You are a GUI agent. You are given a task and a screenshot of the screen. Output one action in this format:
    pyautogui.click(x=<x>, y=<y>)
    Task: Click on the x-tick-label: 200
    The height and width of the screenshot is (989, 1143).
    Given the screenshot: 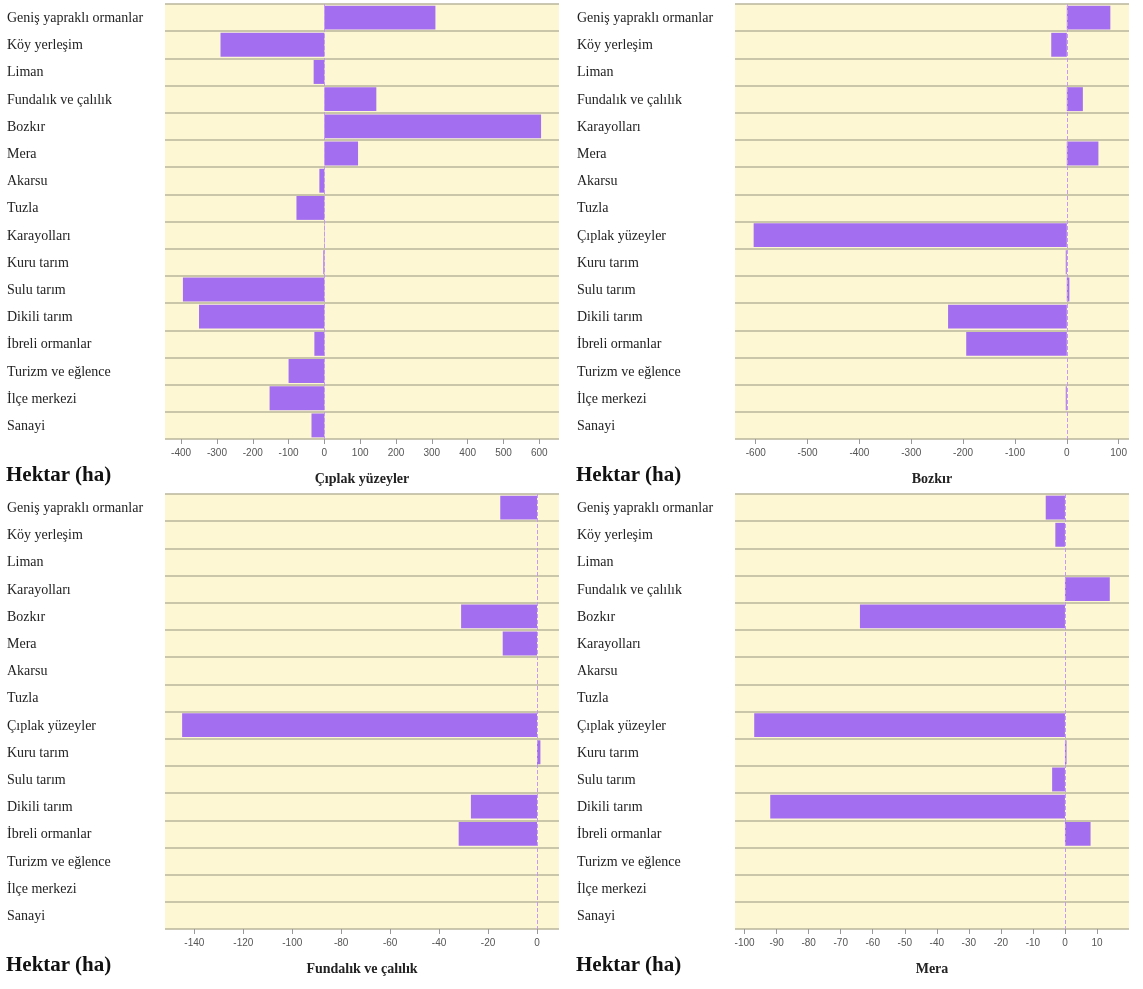 What is the action you would take?
    pyautogui.click(x=396, y=452)
    